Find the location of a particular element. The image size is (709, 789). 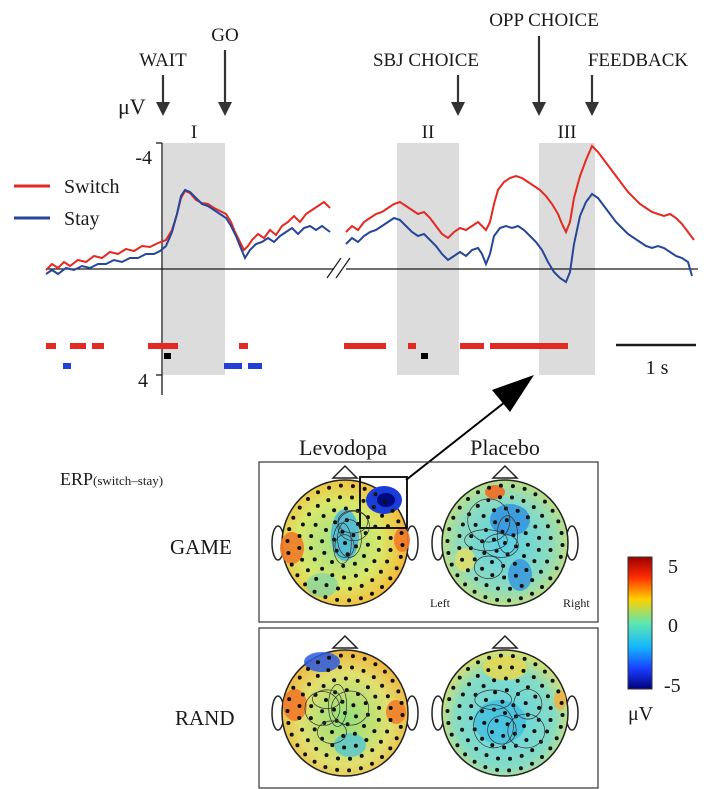

column-label-levodopa: Levodopa is located at coordinates (343, 447).